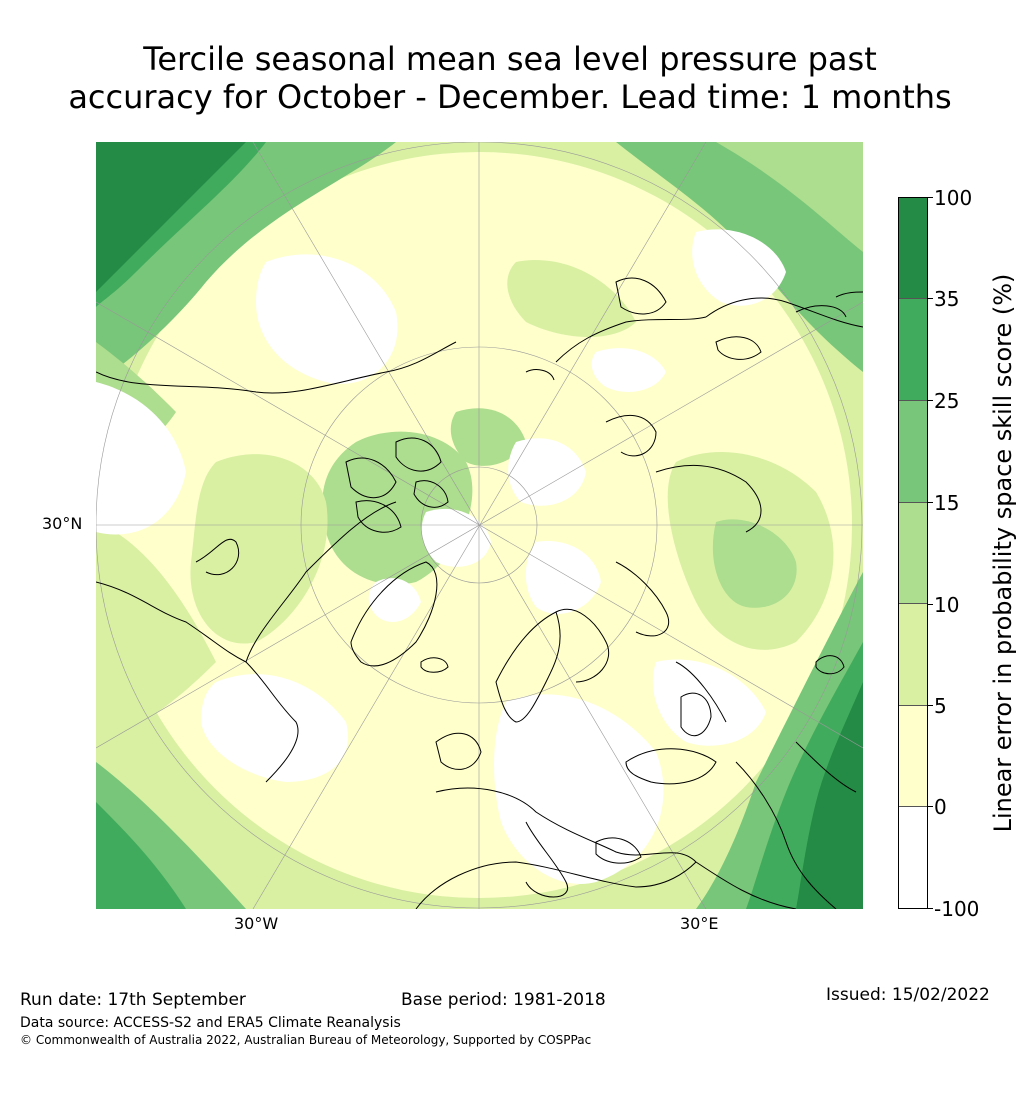 Image resolution: width=1020 pixels, height=1095 pixels. Describe the element at coordinates (133, 1000) in the screenshot. I see `run-date: Run date: 17th September` at that location.